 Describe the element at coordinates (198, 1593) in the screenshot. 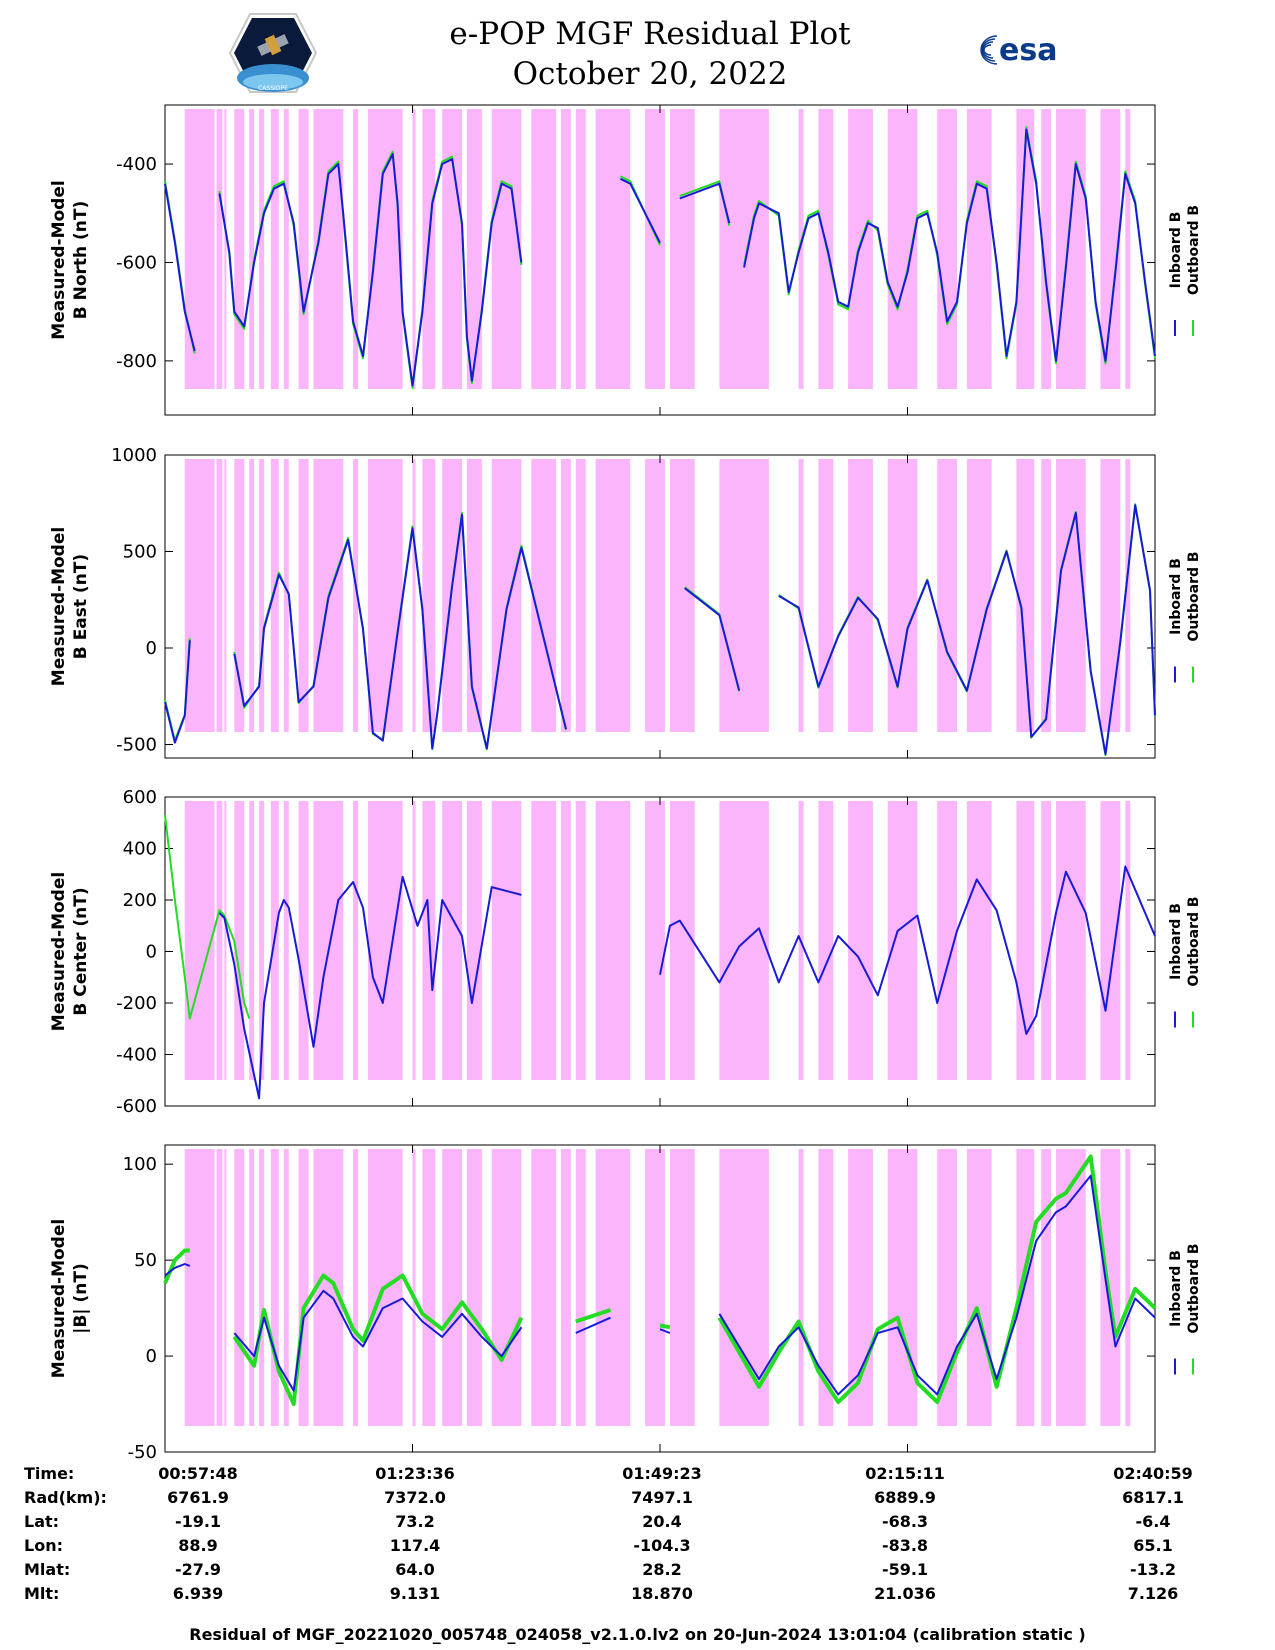

I see `ephemeris-value: 6.939` at that location.